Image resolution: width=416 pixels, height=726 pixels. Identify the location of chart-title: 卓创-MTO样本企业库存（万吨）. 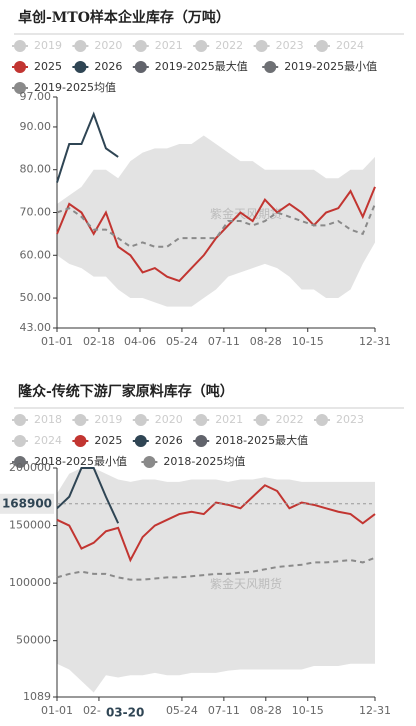
(124, 17).